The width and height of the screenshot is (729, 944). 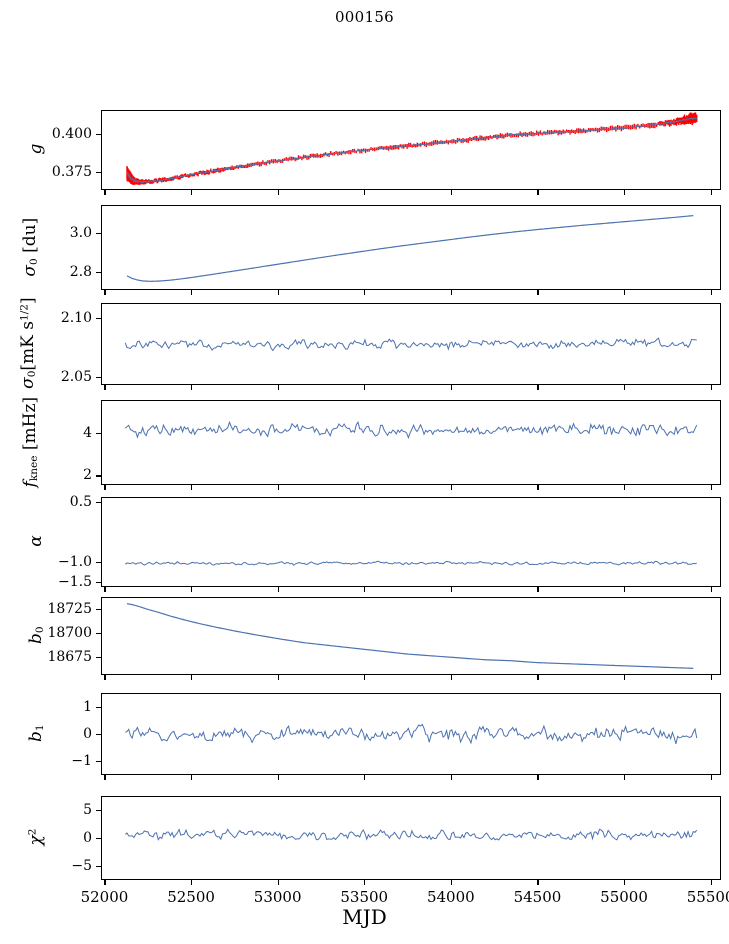 I want to click on y-tick-label: 0.5, so click(x=80, y=501).